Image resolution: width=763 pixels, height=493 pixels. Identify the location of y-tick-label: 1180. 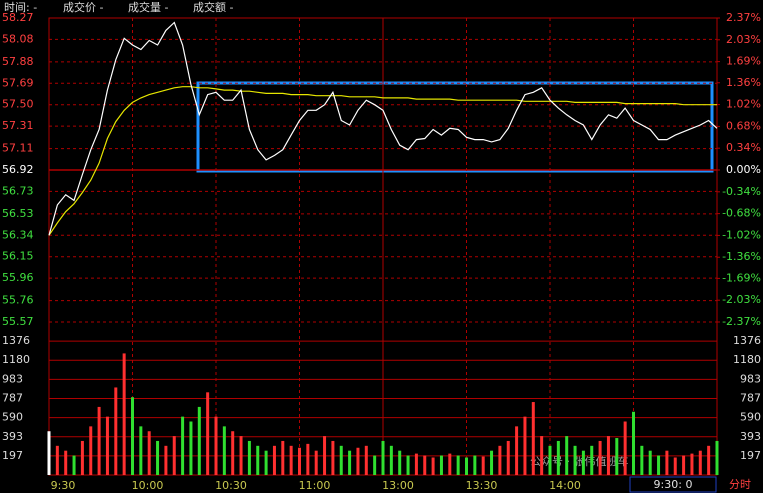
(16, 359).